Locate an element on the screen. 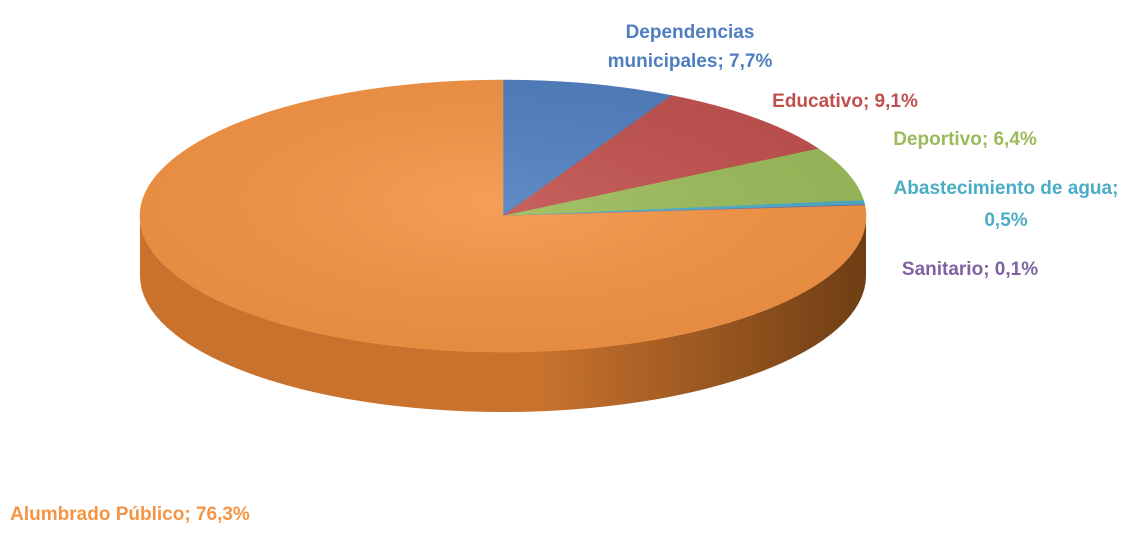 The width and height of the screenshot is (1146, 534). data-label-alumbrado-publico: Alumbrado Público; 76,3% is located at coordinates (130, 514).